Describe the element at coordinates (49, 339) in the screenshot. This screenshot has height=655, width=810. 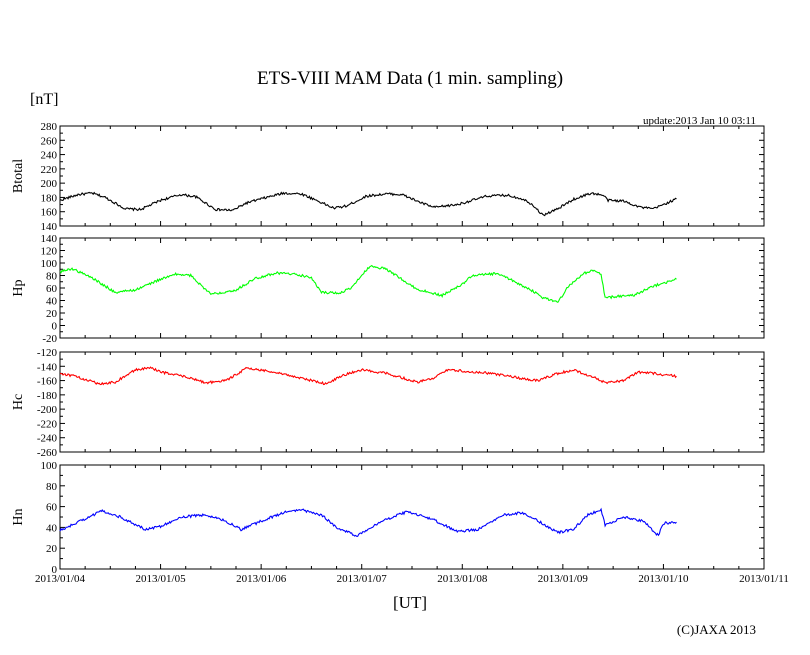
I see `y-tick-label: -20` at that location.